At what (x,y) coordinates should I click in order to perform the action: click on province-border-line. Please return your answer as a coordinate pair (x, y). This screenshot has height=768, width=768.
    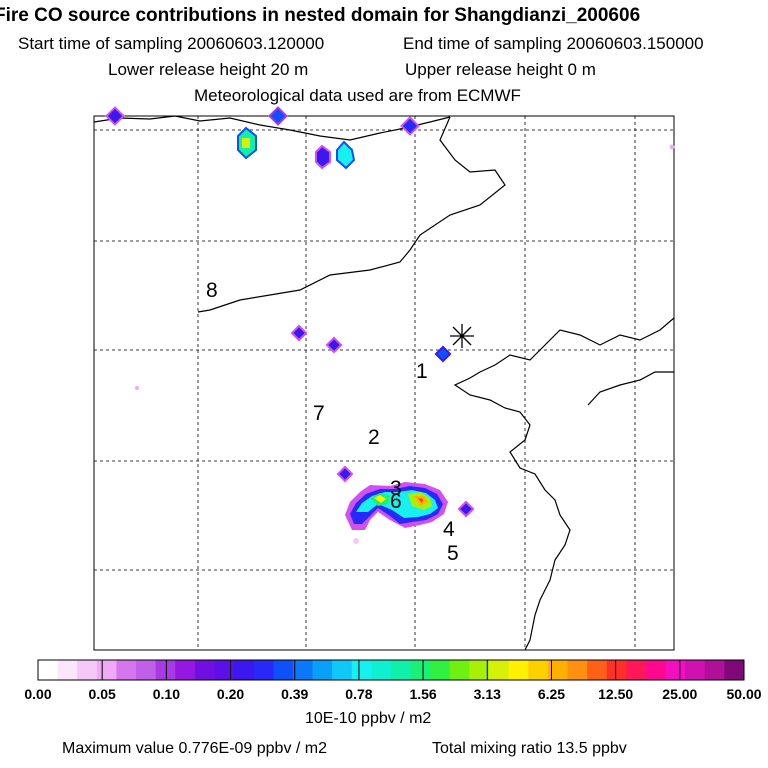
    Looking at the image, I should click on (351, 214).